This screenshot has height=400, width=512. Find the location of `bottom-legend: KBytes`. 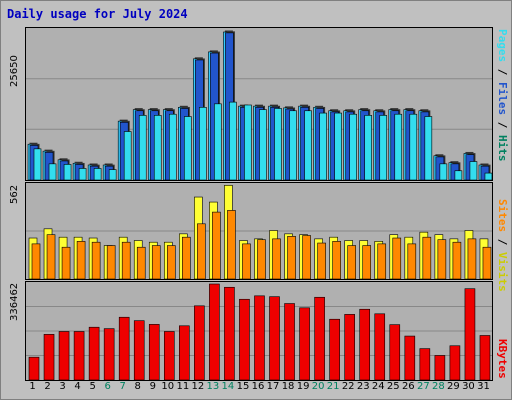

bottom-legend: KBytes is located at coordinates (502, 359).